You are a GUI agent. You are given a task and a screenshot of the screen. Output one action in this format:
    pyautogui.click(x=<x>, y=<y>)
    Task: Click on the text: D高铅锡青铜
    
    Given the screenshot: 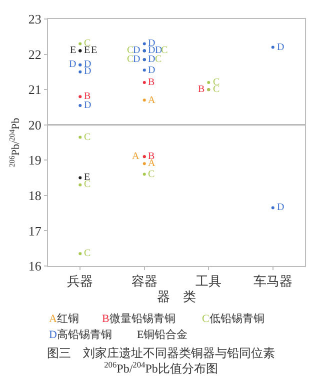 What is the action you would take?
    pyautogui.click(x=80, y=334)
    